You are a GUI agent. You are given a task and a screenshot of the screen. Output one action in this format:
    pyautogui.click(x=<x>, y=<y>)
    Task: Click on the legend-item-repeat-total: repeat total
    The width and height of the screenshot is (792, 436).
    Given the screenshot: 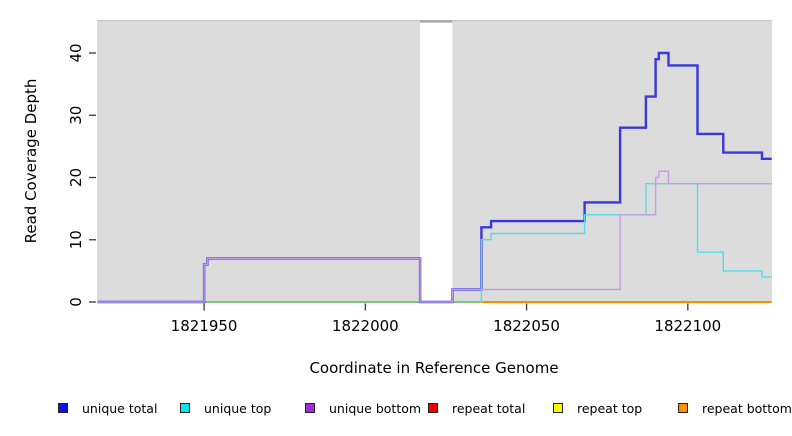 What is the action you would take?
    pyautogui.click(x=476, y=408)
    